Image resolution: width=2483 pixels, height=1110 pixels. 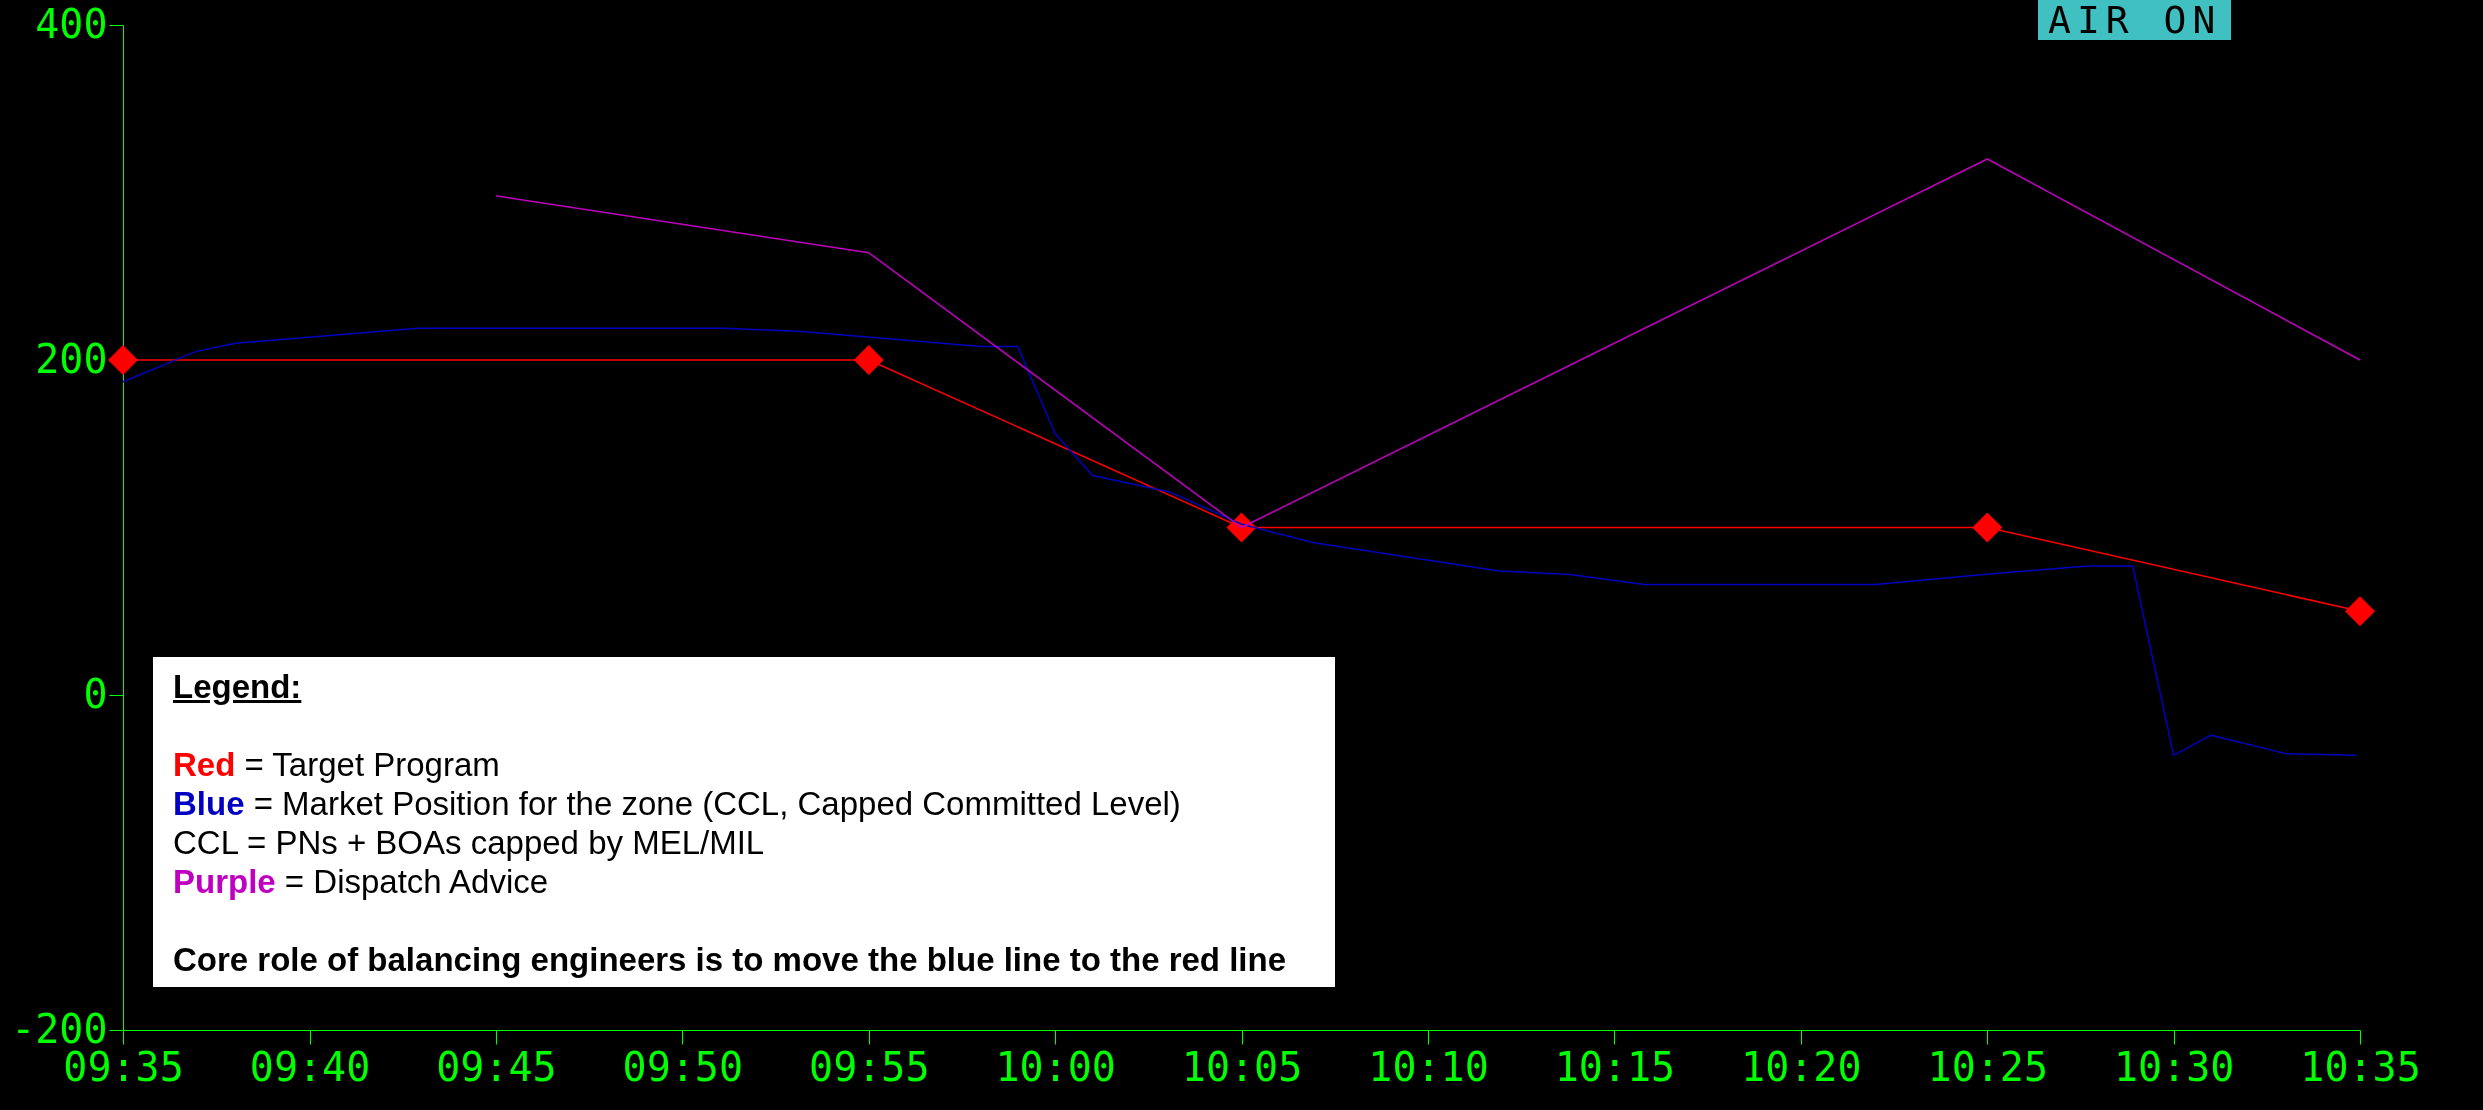 I want to click on annotation: CCL = PNs + BOAs capped by MEL/MIL, so click(x=469, y=842).